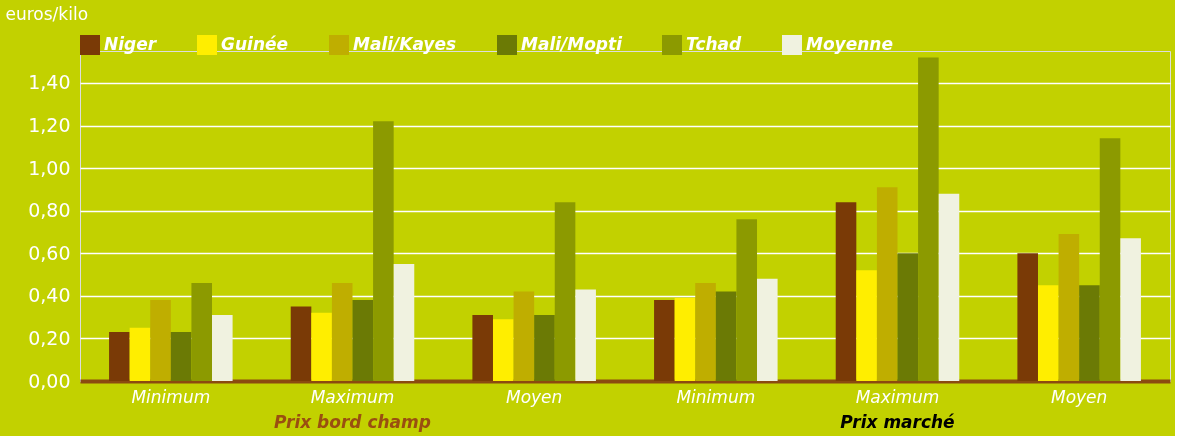  What do you see at coordinates (352, 422) in the screenshot?
I see `text: Prix bord champ` at bounding box center [352, 422].